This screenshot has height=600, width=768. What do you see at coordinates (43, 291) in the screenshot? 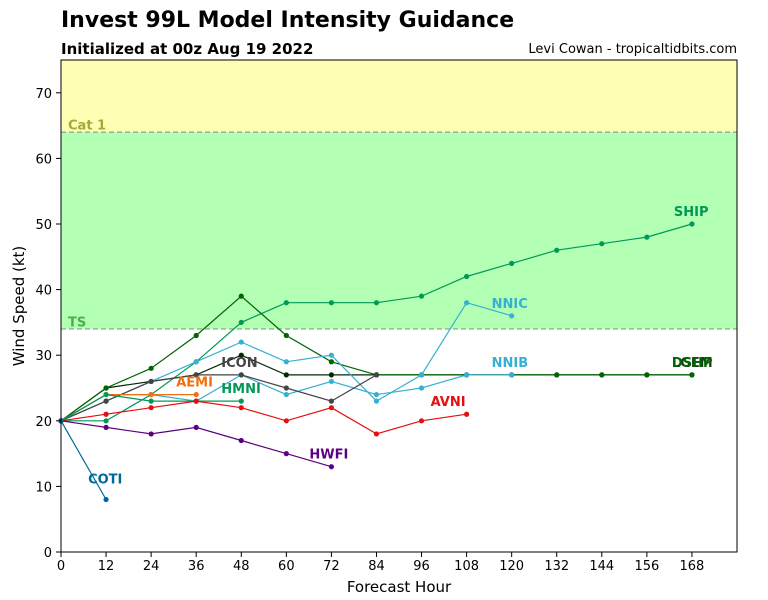
I see `y-tick-label: 40` at bounding box center [43, 291].